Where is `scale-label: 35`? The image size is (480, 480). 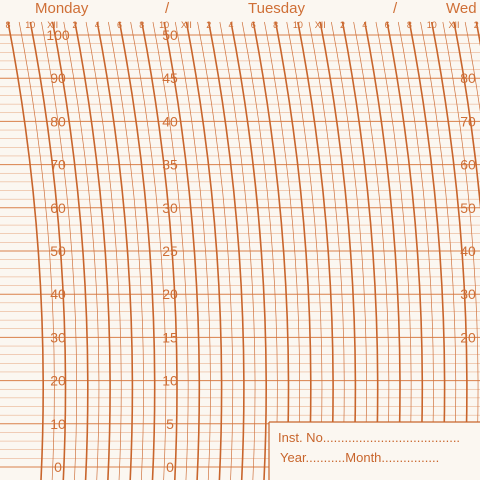
scale-label: 35 is located at coordinates (170, 165).